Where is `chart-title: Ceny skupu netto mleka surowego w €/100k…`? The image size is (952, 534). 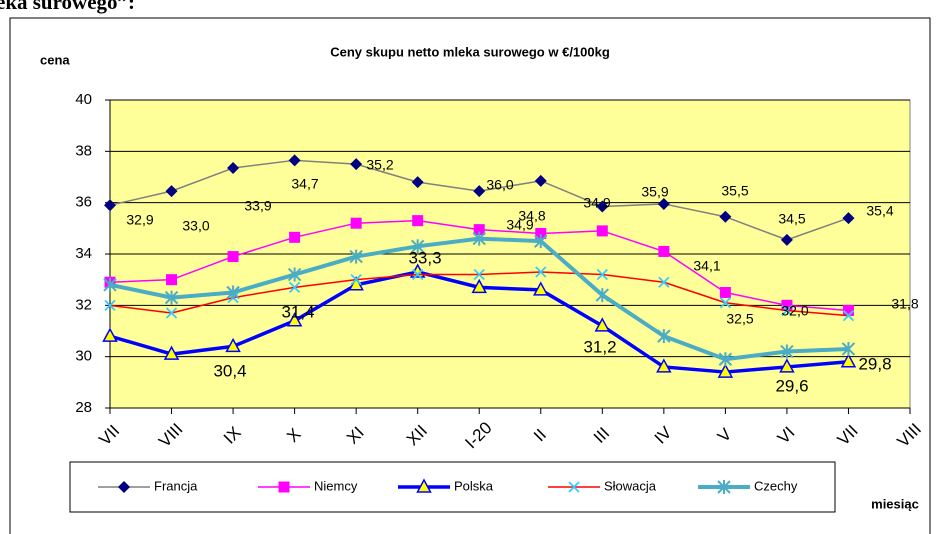 chart-title: Ceny skupu netto mleka surowego w €/100k… is located at coordinates (470, 51).